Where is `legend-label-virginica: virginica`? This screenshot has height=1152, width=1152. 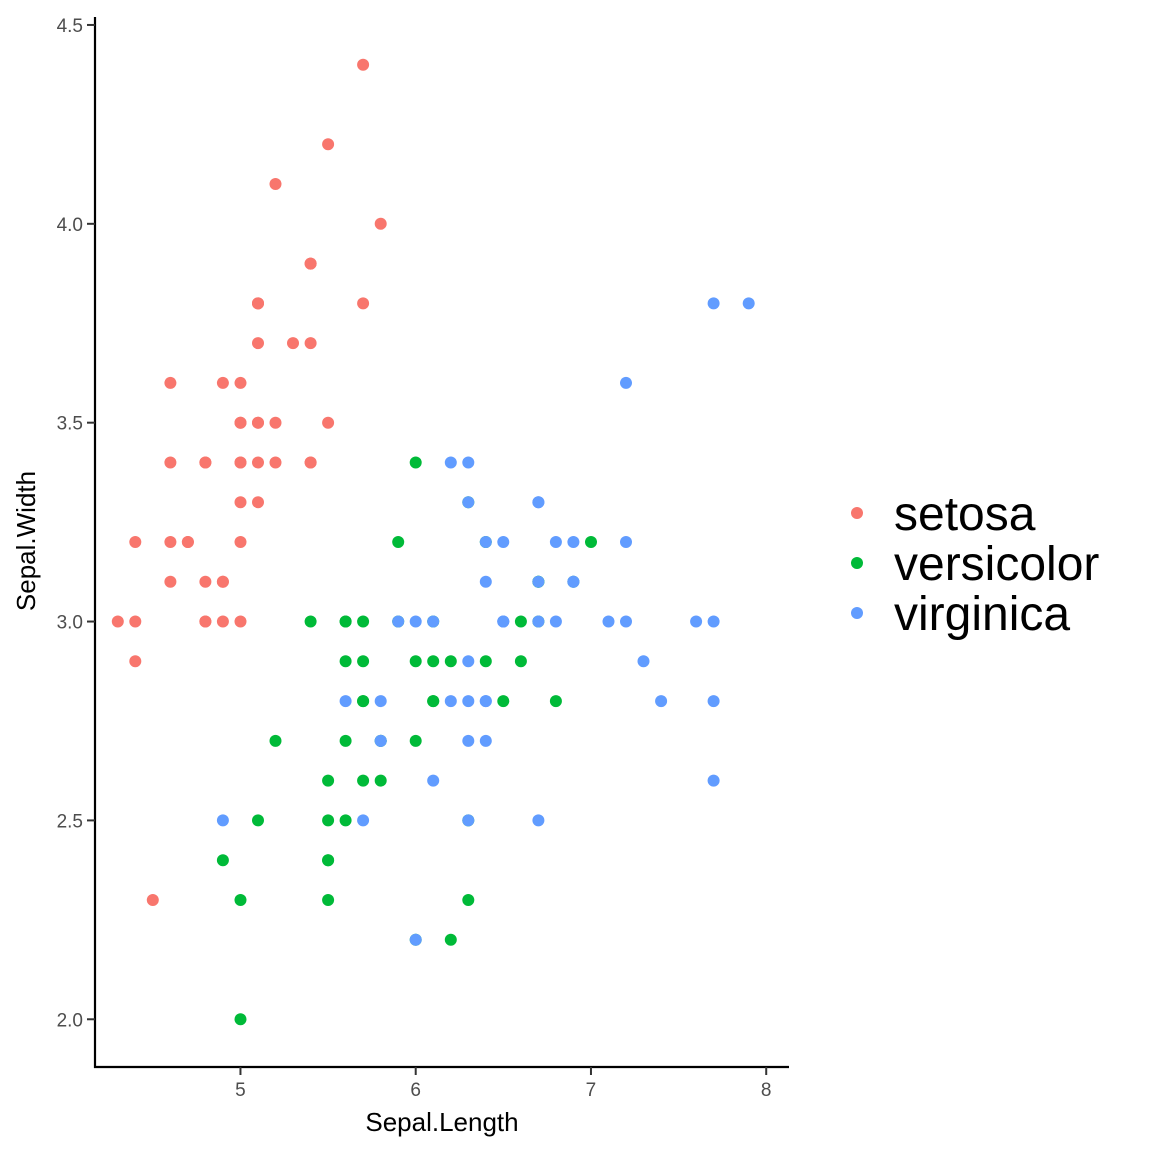
legend-label-virginica: virginica is located at coordinates (982, 614).